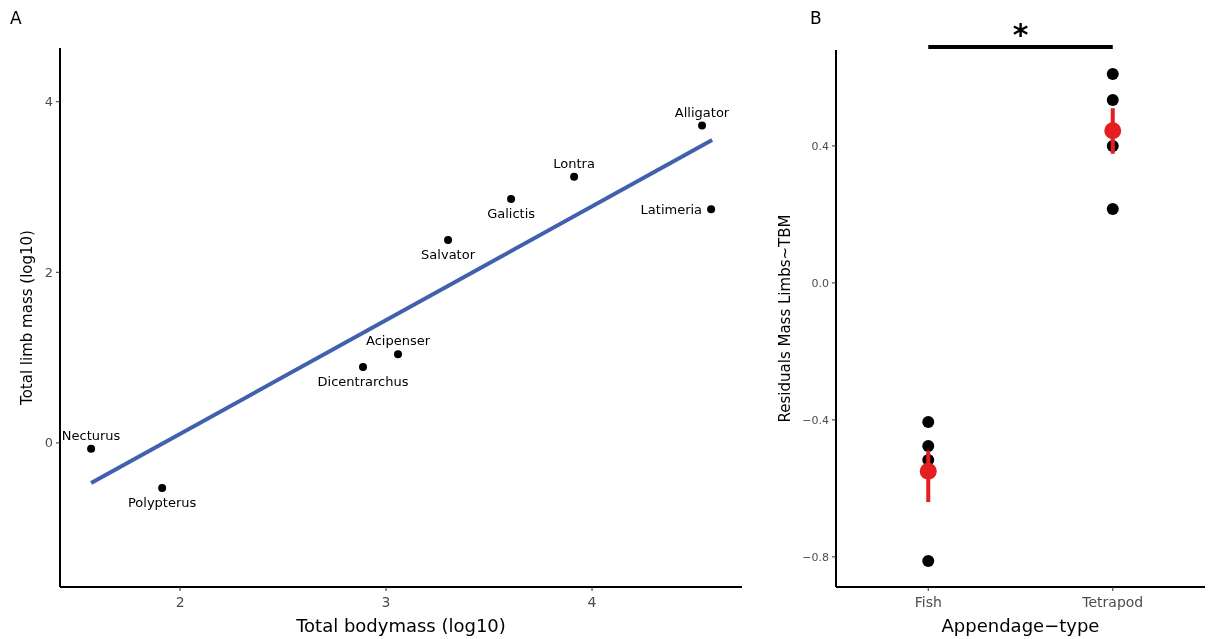  Describe the element at coordinates (162, 503) in the screenshot. I see `annotation: Polypterus` at that location.